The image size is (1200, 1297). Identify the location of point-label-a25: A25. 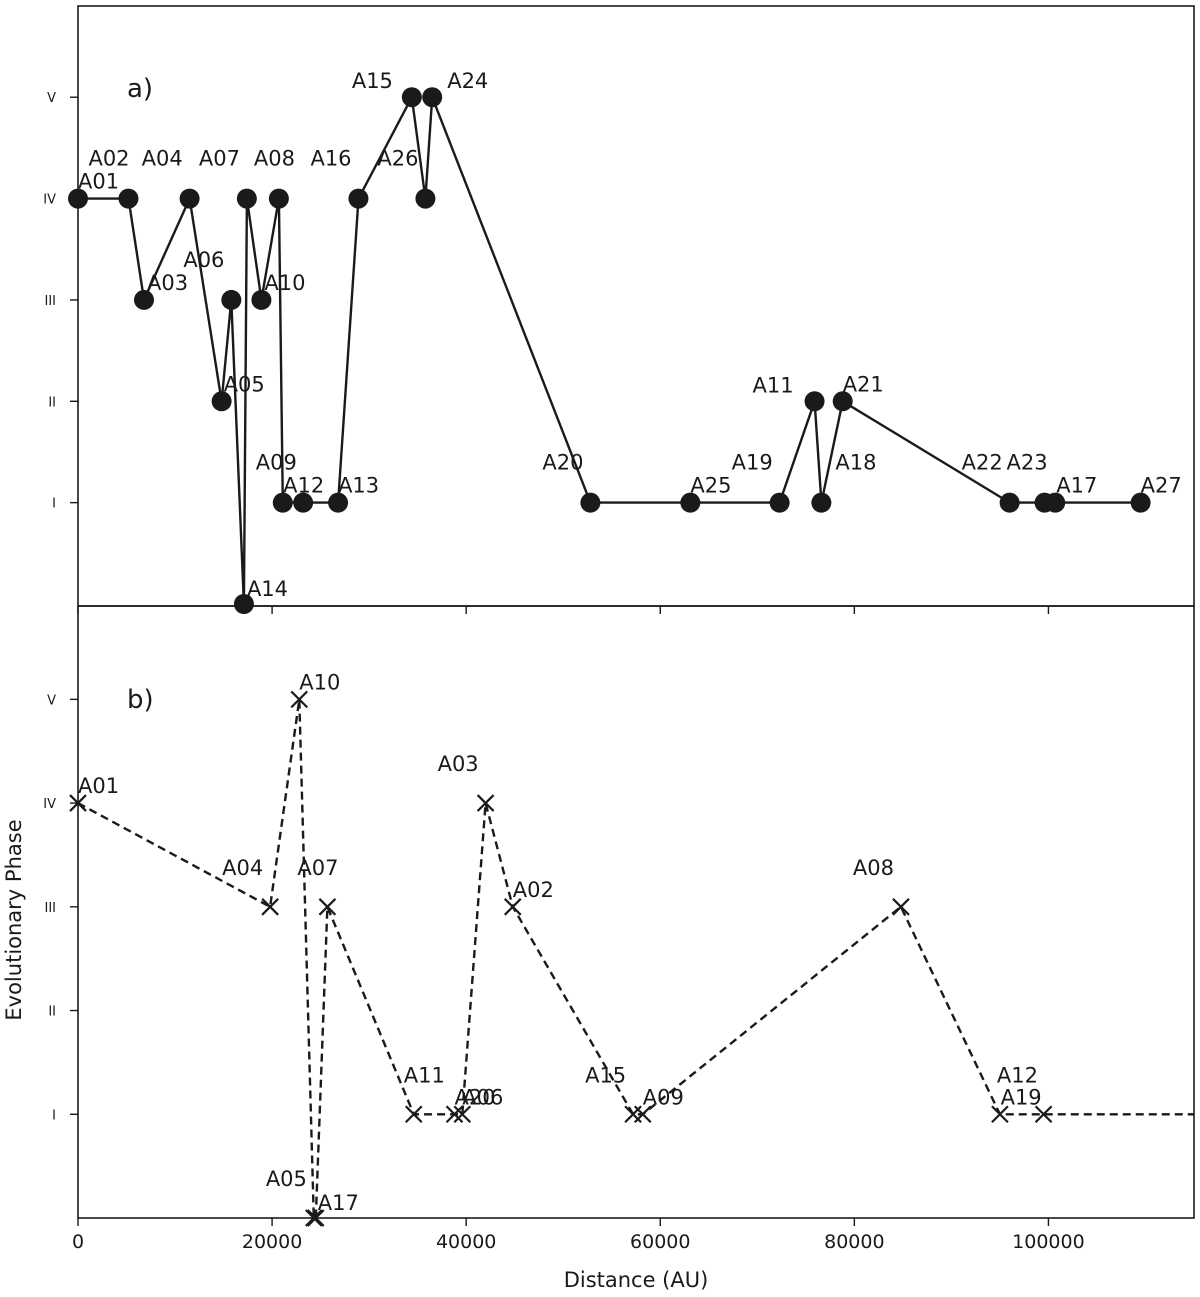
(710, 486).